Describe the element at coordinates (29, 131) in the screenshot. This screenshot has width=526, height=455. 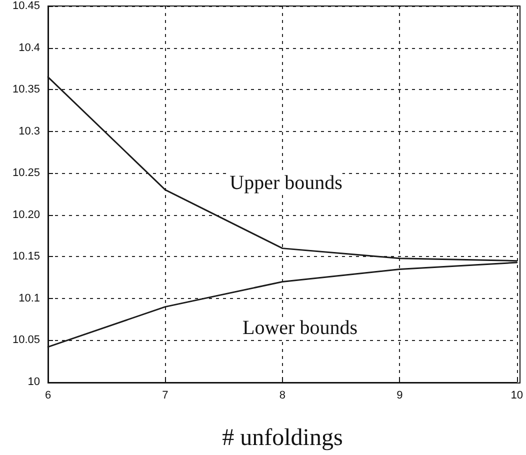
I see `y-tick-label: 10.3` at that location.